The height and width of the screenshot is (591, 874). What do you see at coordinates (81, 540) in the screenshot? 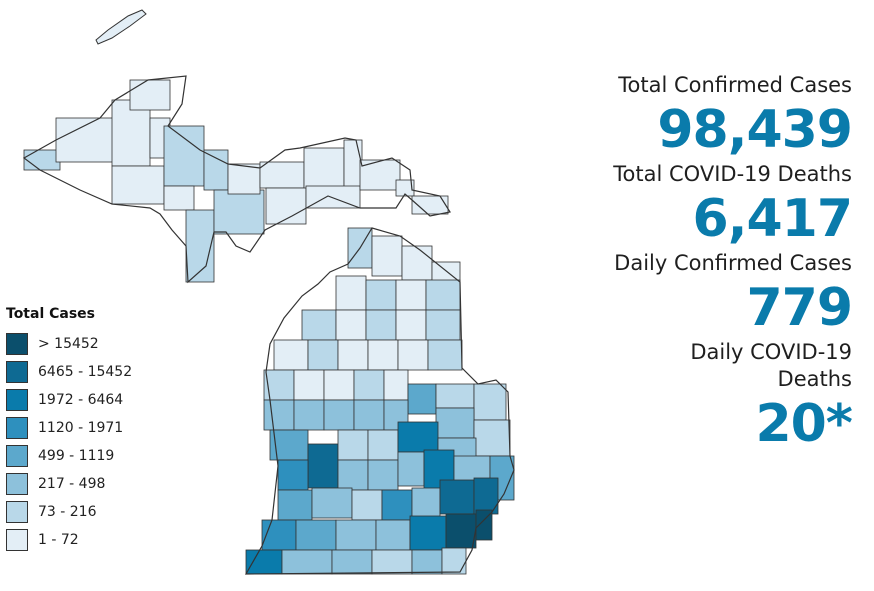
I see `legend-item: 1 - 72` at bounding box center [81, 540].